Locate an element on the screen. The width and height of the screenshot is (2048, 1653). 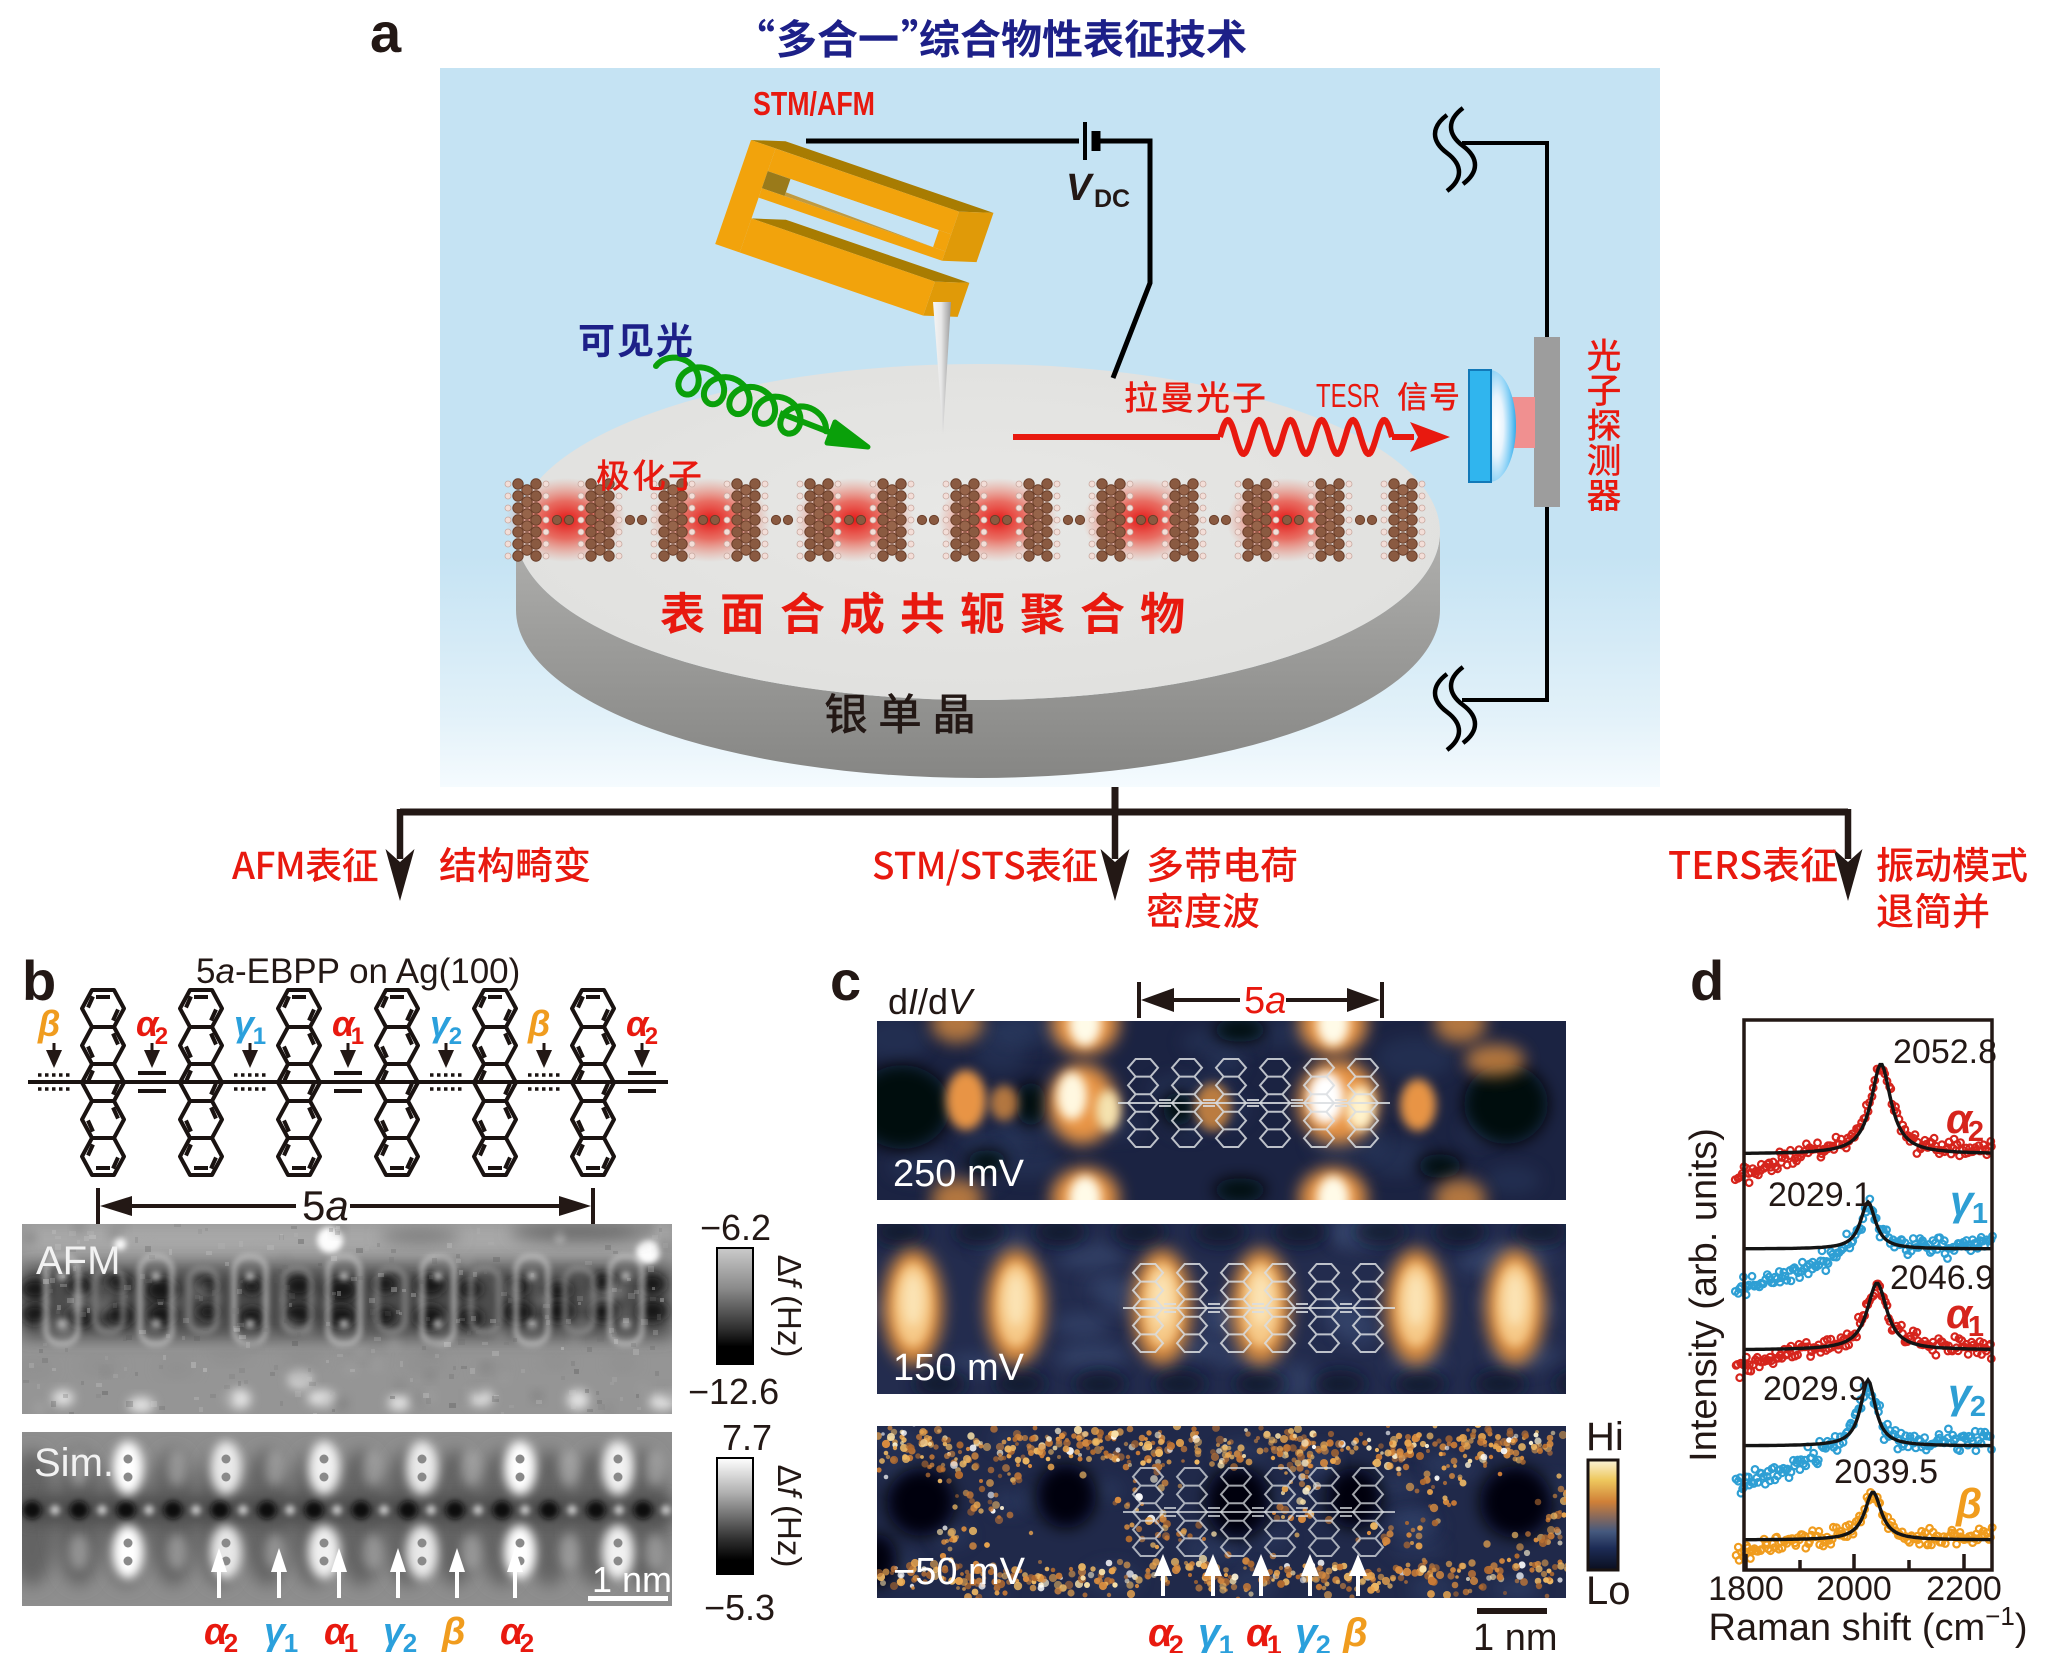
svg-text: TESR is located at coordinates (1348, 395).